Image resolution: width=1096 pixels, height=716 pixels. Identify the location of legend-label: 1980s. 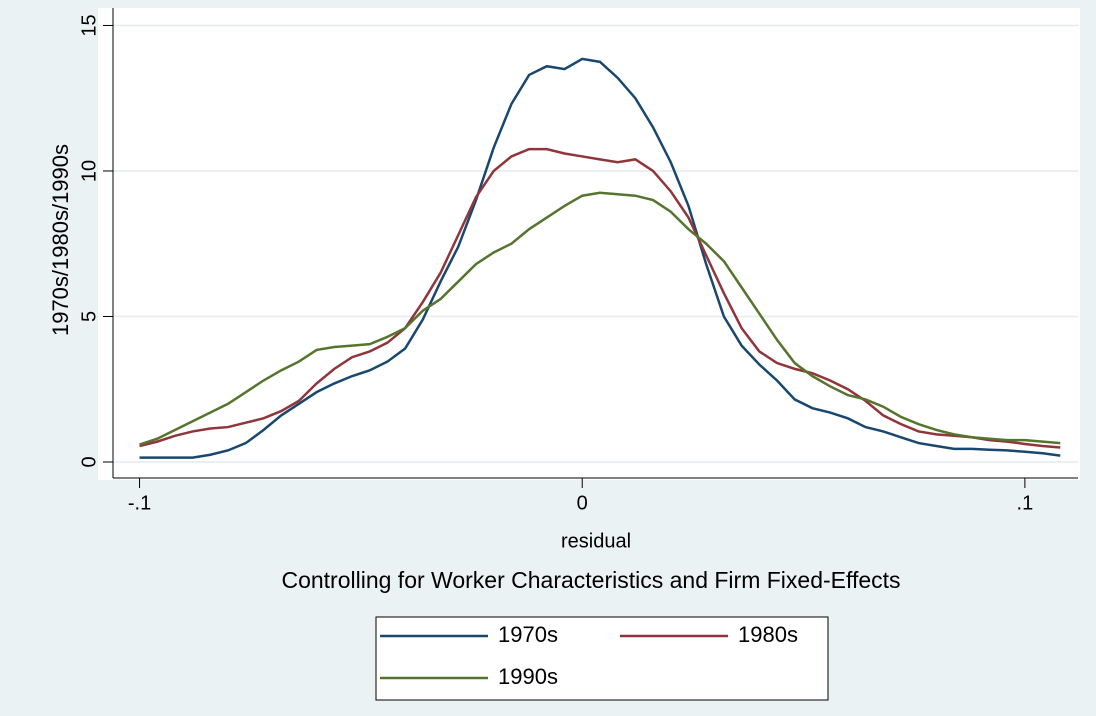
(768, 634).